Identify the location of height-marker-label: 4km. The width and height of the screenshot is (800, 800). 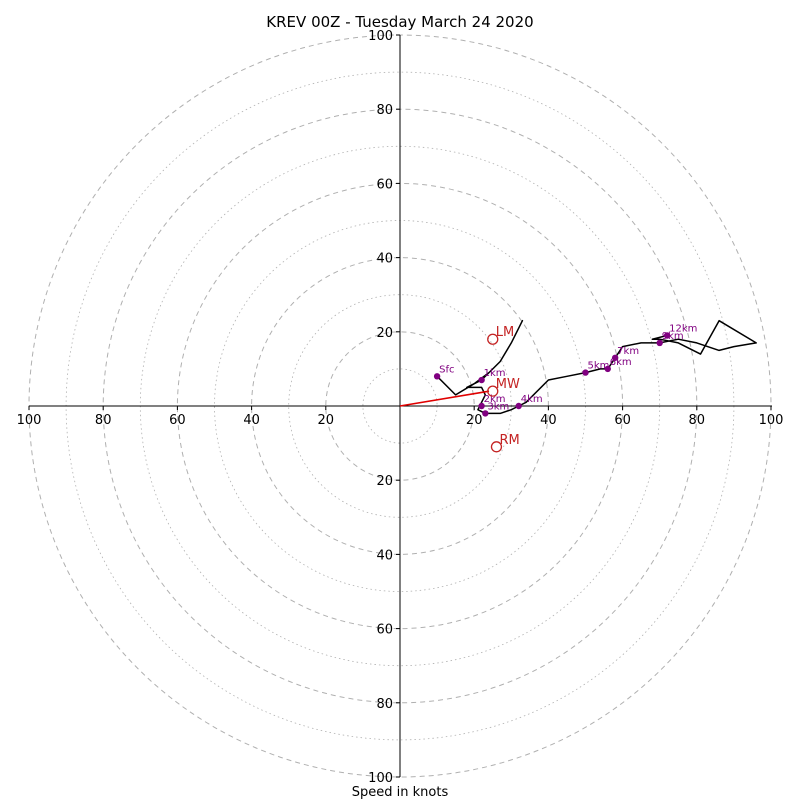
(532, 399).